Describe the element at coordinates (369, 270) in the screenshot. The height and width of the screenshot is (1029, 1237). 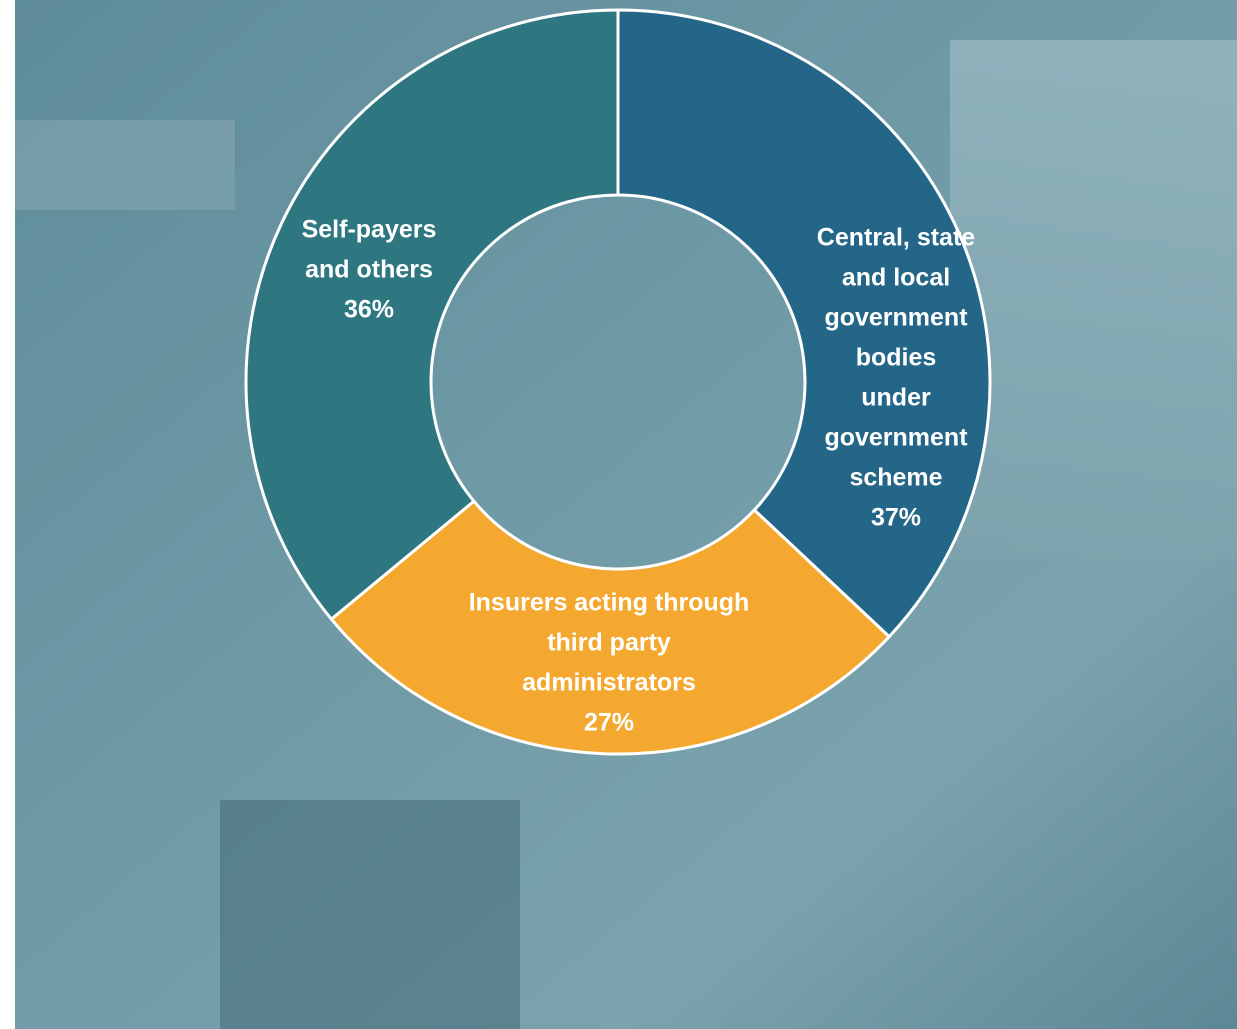
I see `segment-label: and others` at that location.